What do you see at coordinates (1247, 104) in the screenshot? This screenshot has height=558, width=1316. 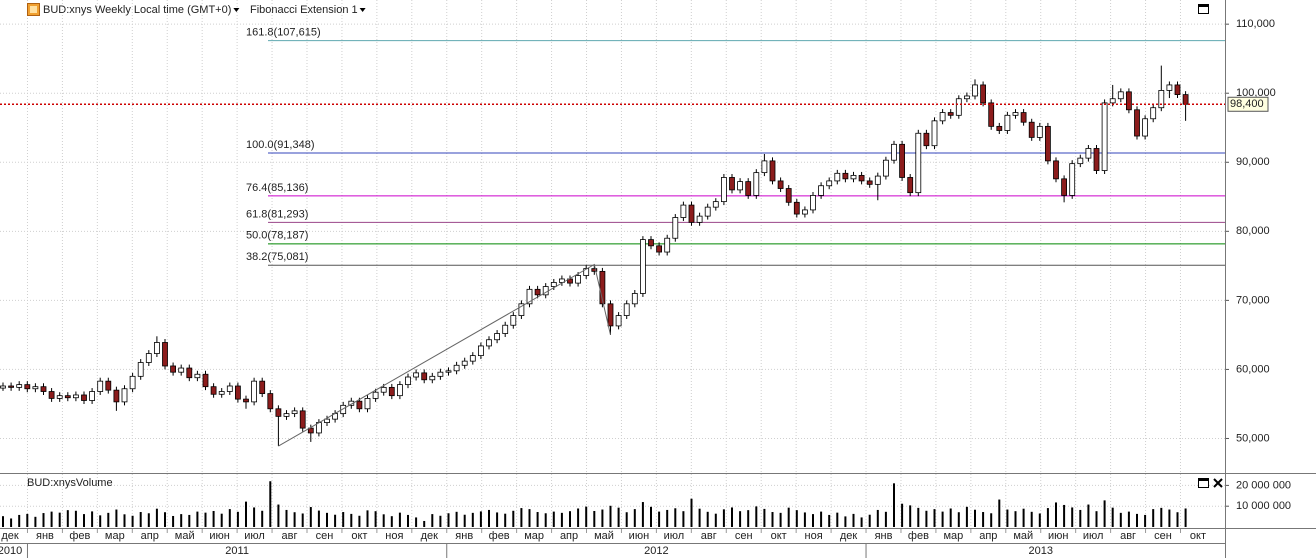 I see `last-price-label: 98,400` at bounding box center [1247, 104].